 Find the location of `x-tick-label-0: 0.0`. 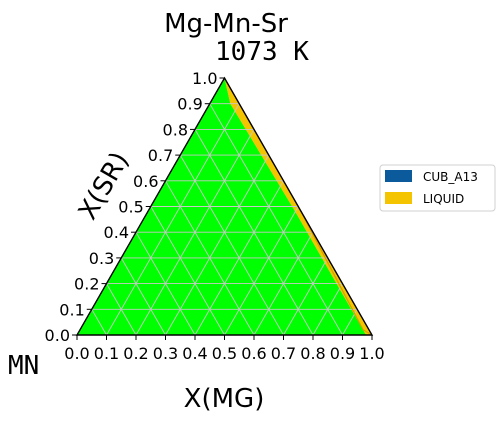

x-tick-label-0: 0.0 is located at coordinates (76, 353).